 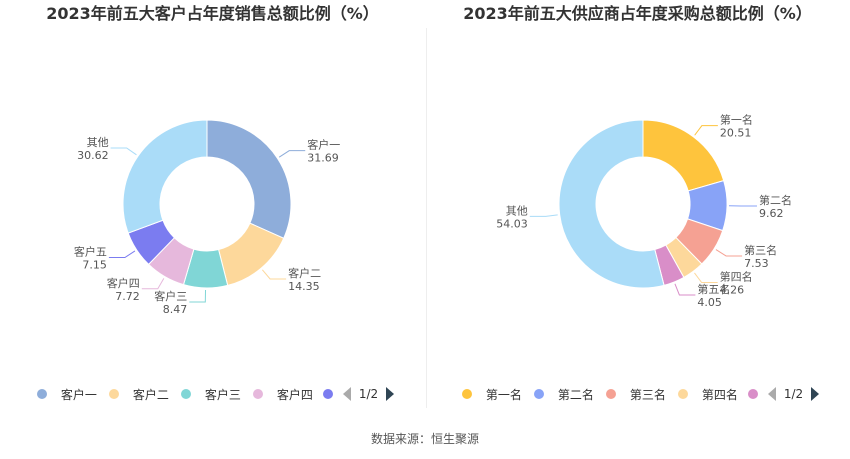 I want to click on slice-label-name: 客户三, so click(x=170, y=296).